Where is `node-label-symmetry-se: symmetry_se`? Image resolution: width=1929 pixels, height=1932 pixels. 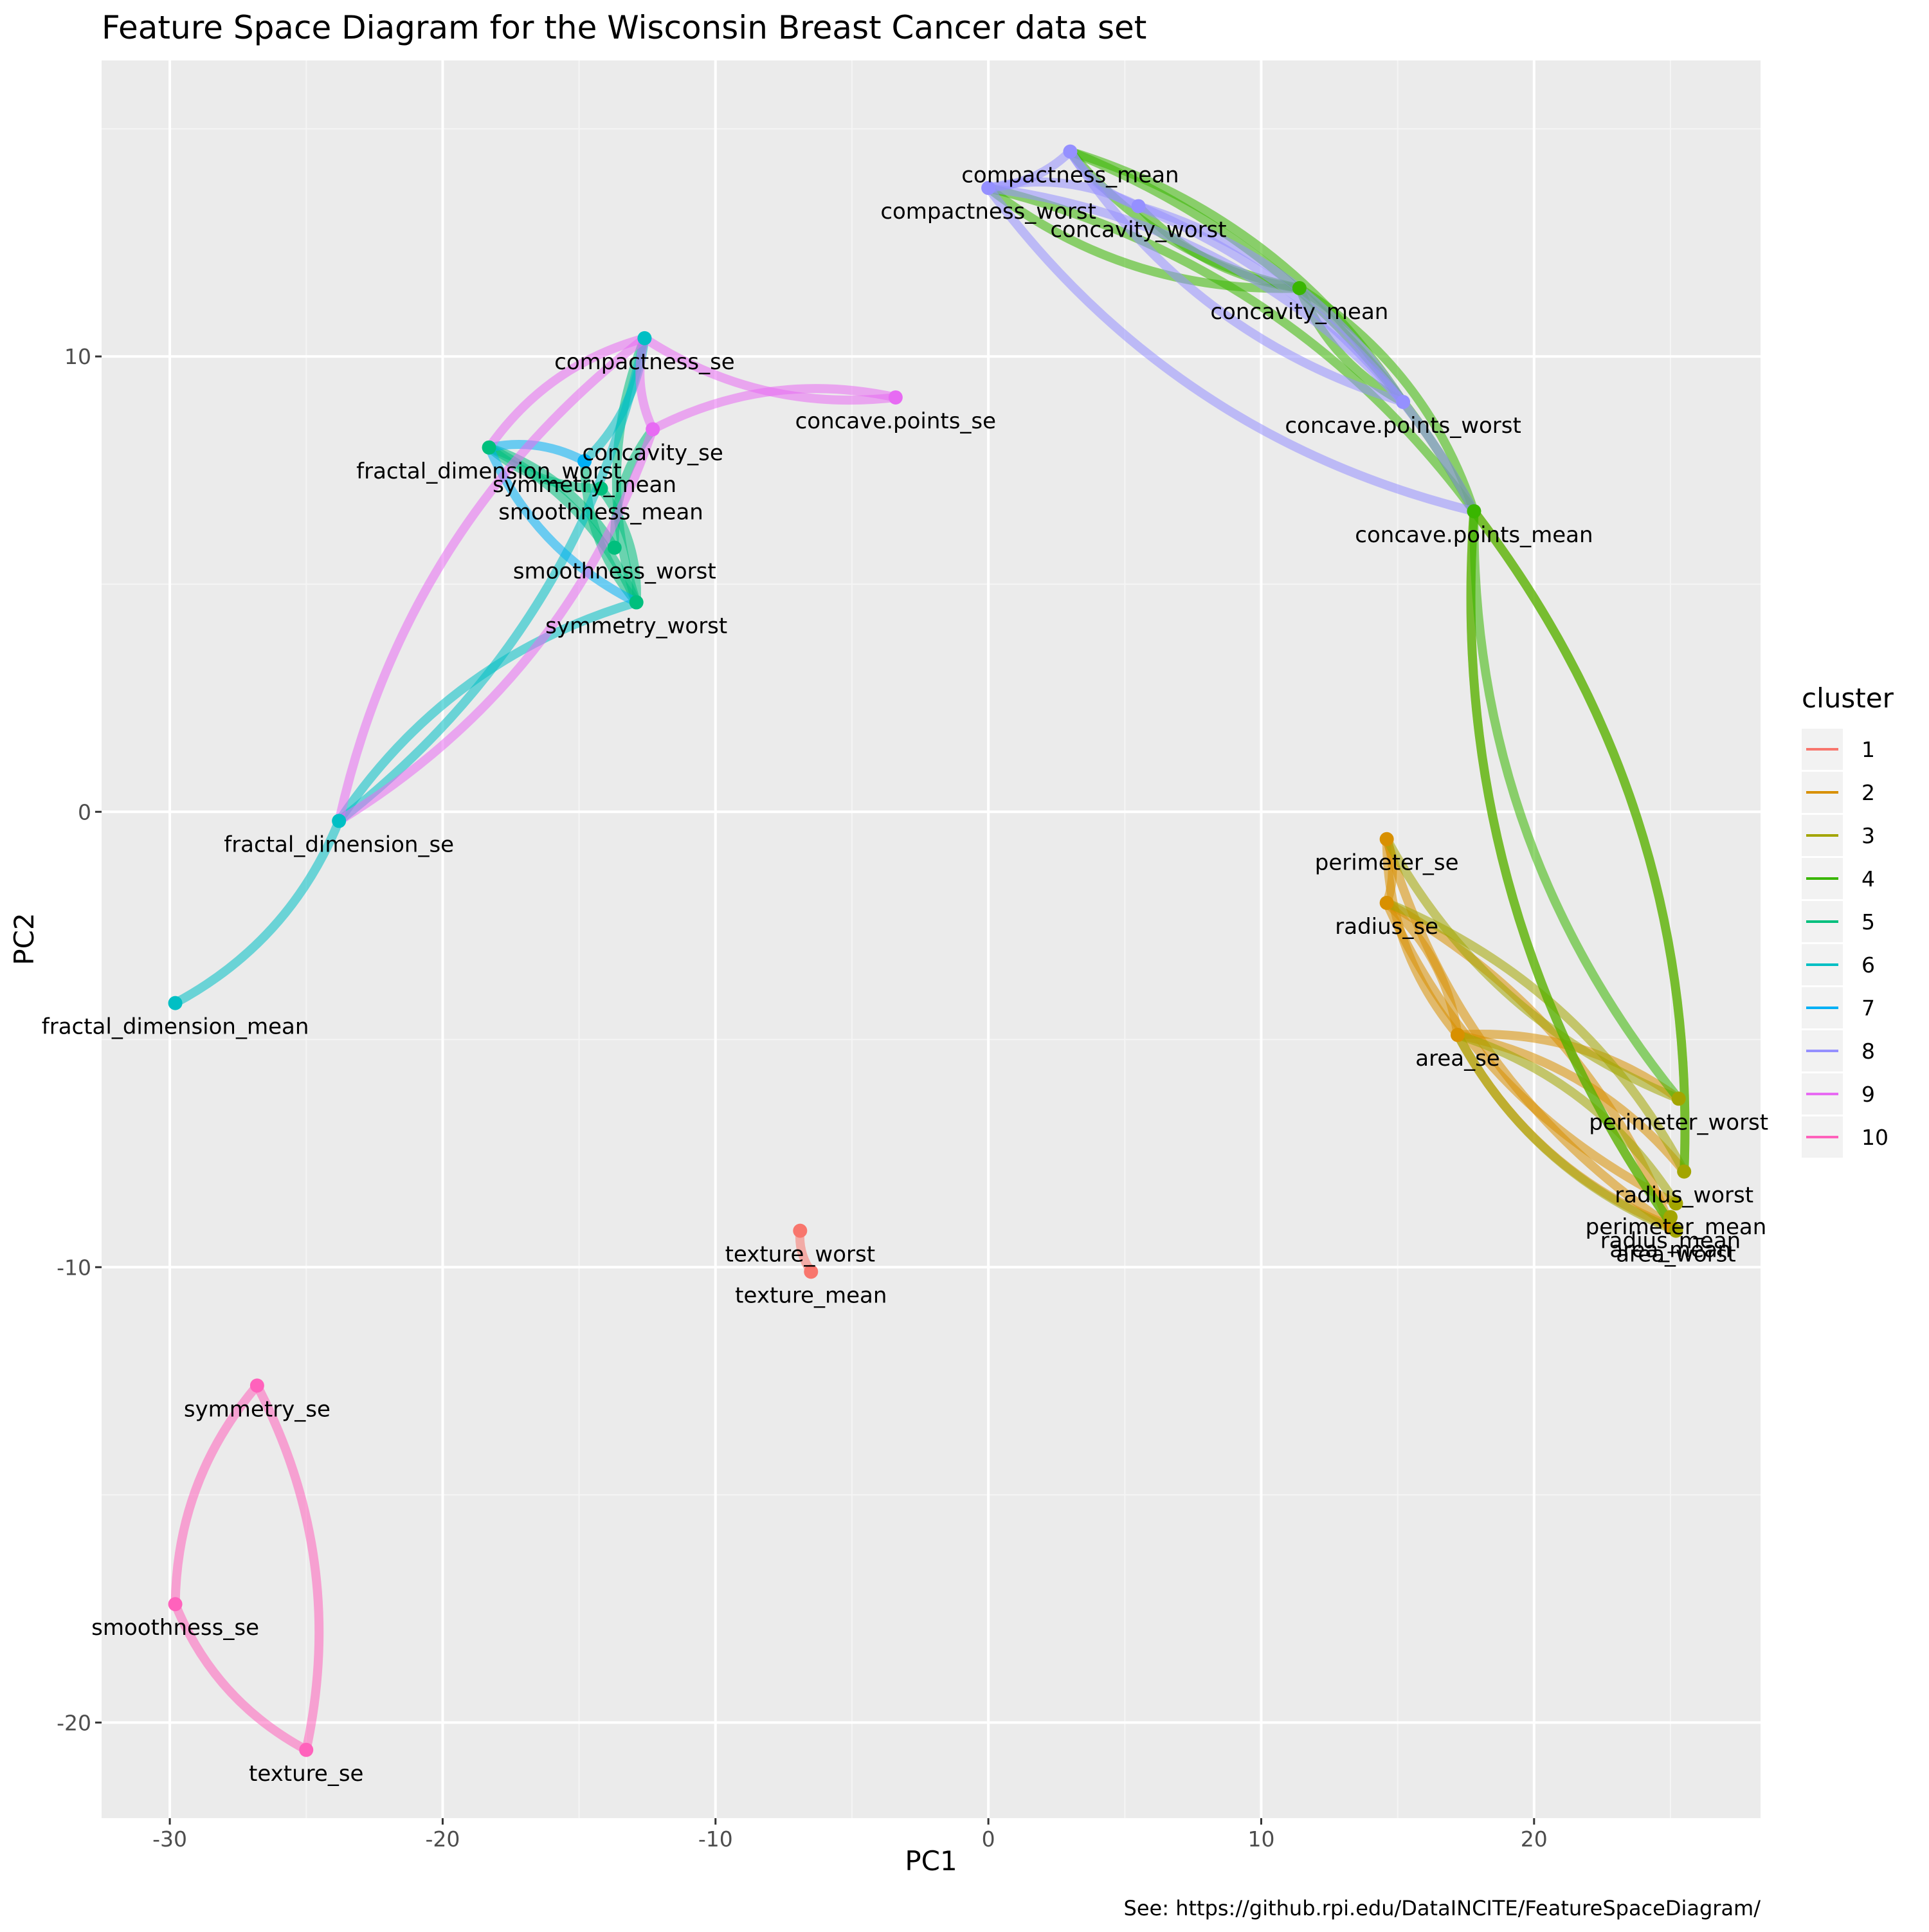
node-label-symmetry-se: symmetry_se is located at coordinates (257, 1409).